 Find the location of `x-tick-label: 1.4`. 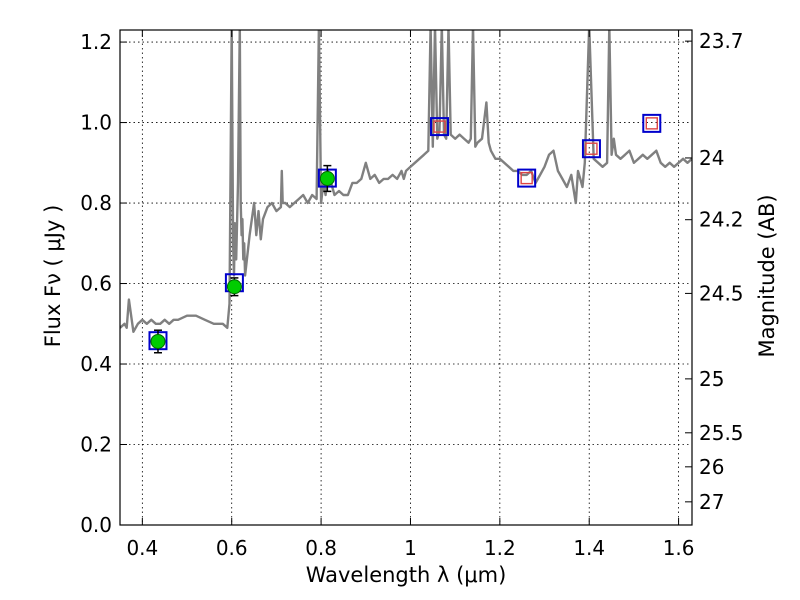

x-tick-label: 1.4 is located at coordinates (589, 548).